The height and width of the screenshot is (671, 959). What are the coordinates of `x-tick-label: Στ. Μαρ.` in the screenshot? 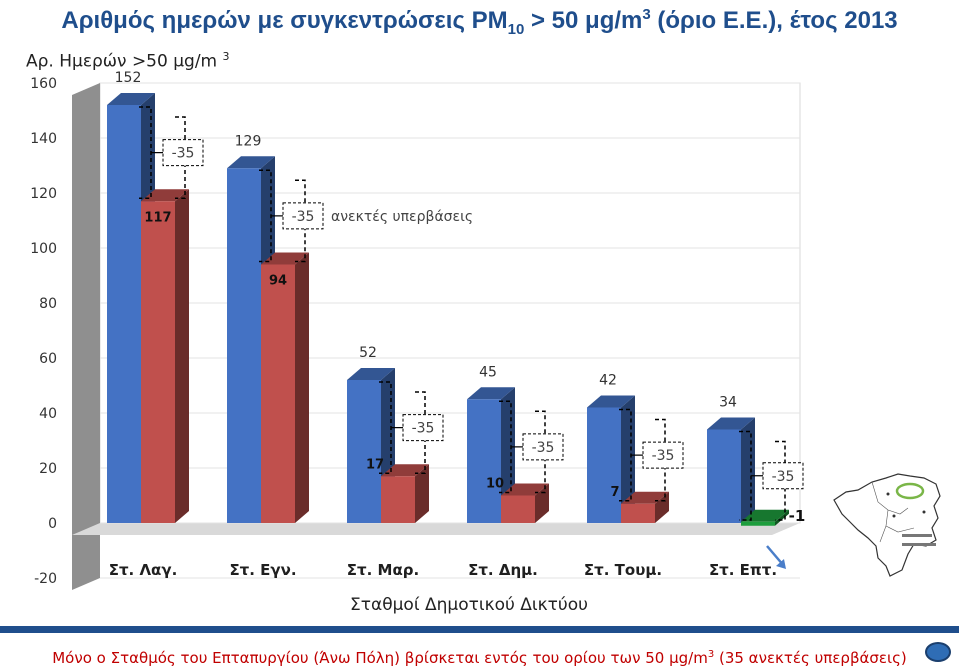 It's located at (383, 570).